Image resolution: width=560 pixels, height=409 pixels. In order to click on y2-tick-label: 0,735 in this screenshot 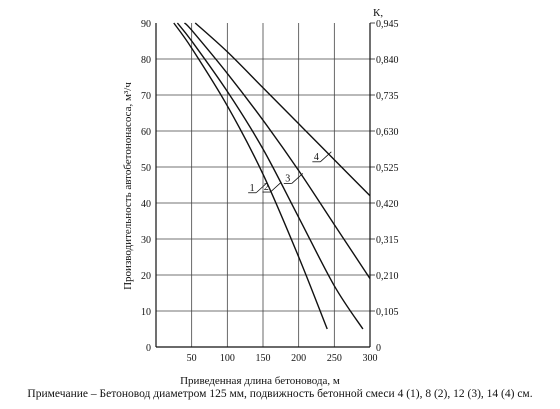, I will do `click(387, 96)`.